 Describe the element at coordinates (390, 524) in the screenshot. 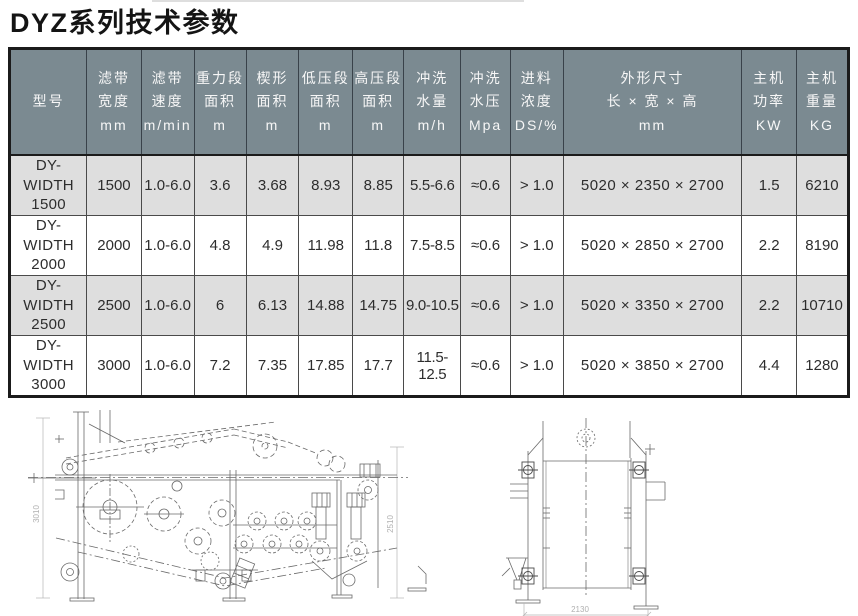

I see `side-view-height-dim-right: 2510` at that location.